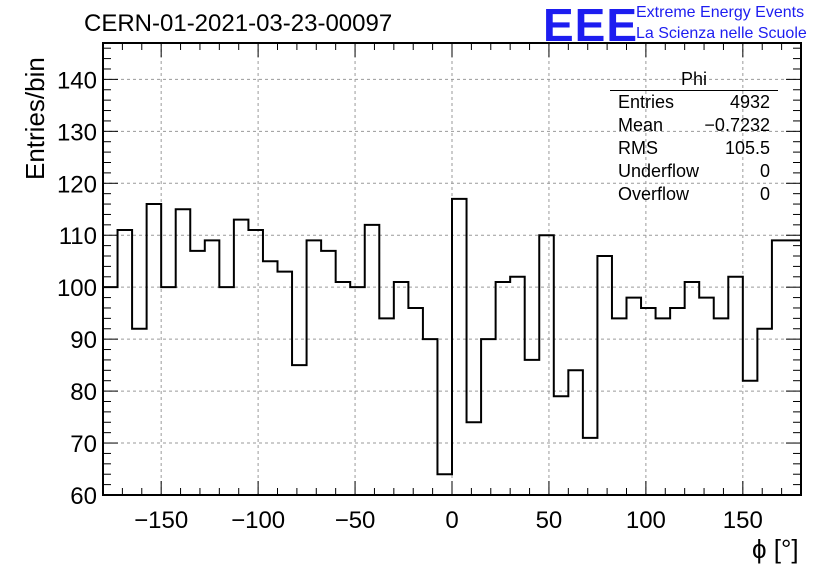 The image size is (836, 572). What do you see at coordinates (258, 520) in the screenshot?
I see `x-tick-label: −100` at bounding box center [258, 520].